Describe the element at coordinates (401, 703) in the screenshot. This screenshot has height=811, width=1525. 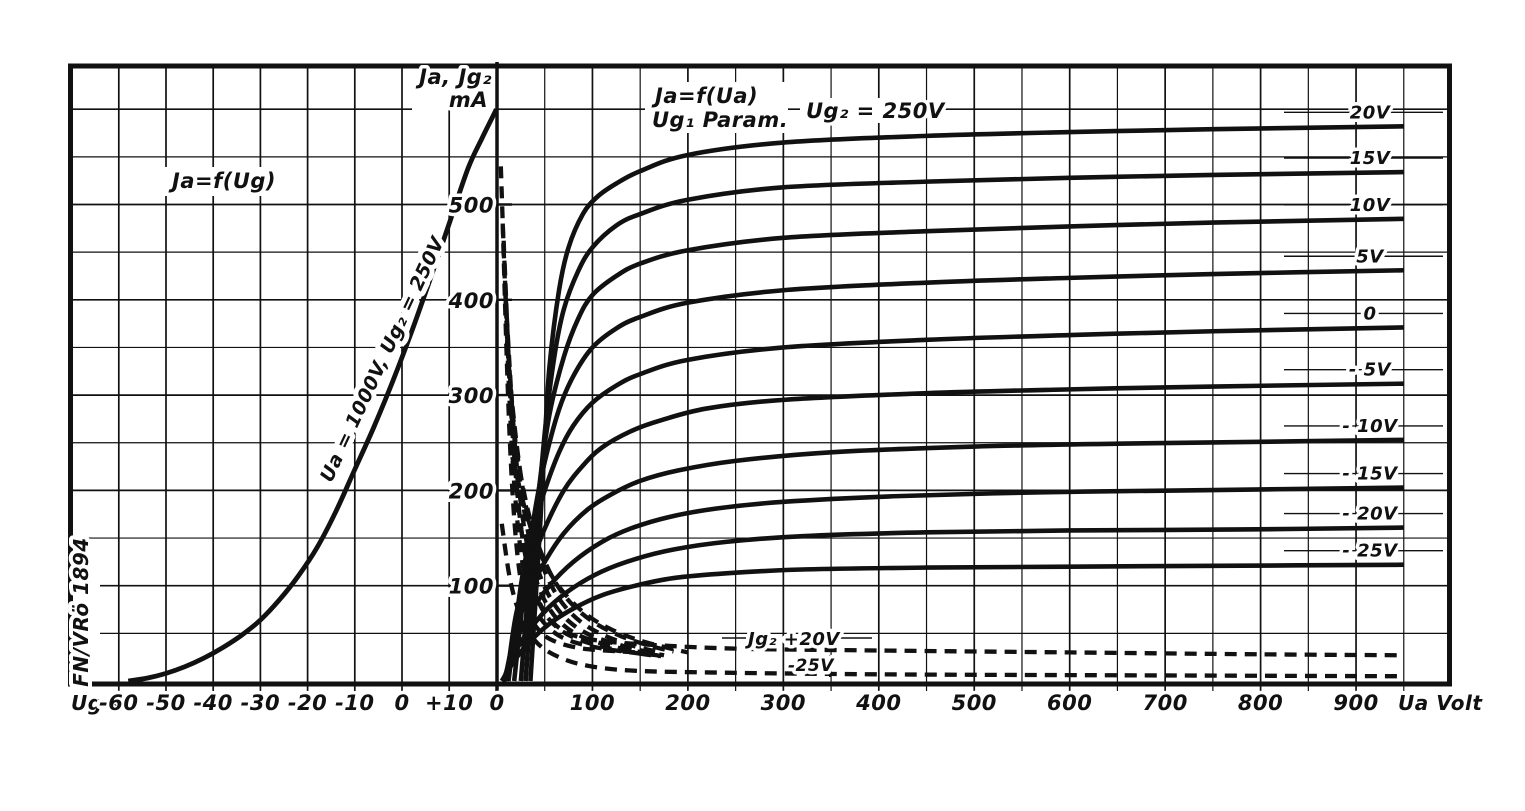
I see `x-tick-ug: 0` at that location.